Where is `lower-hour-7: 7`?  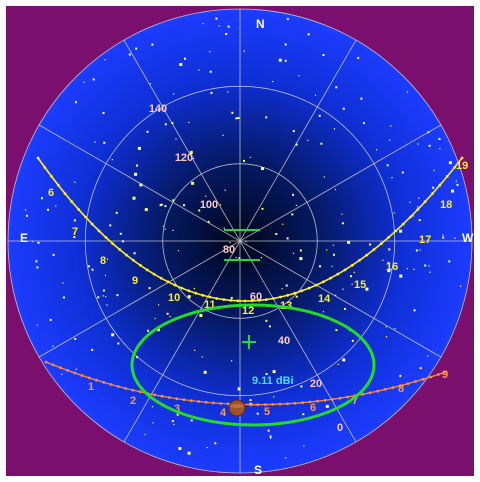 lower-hour-7: 7 is located at coordinates (355, 401).